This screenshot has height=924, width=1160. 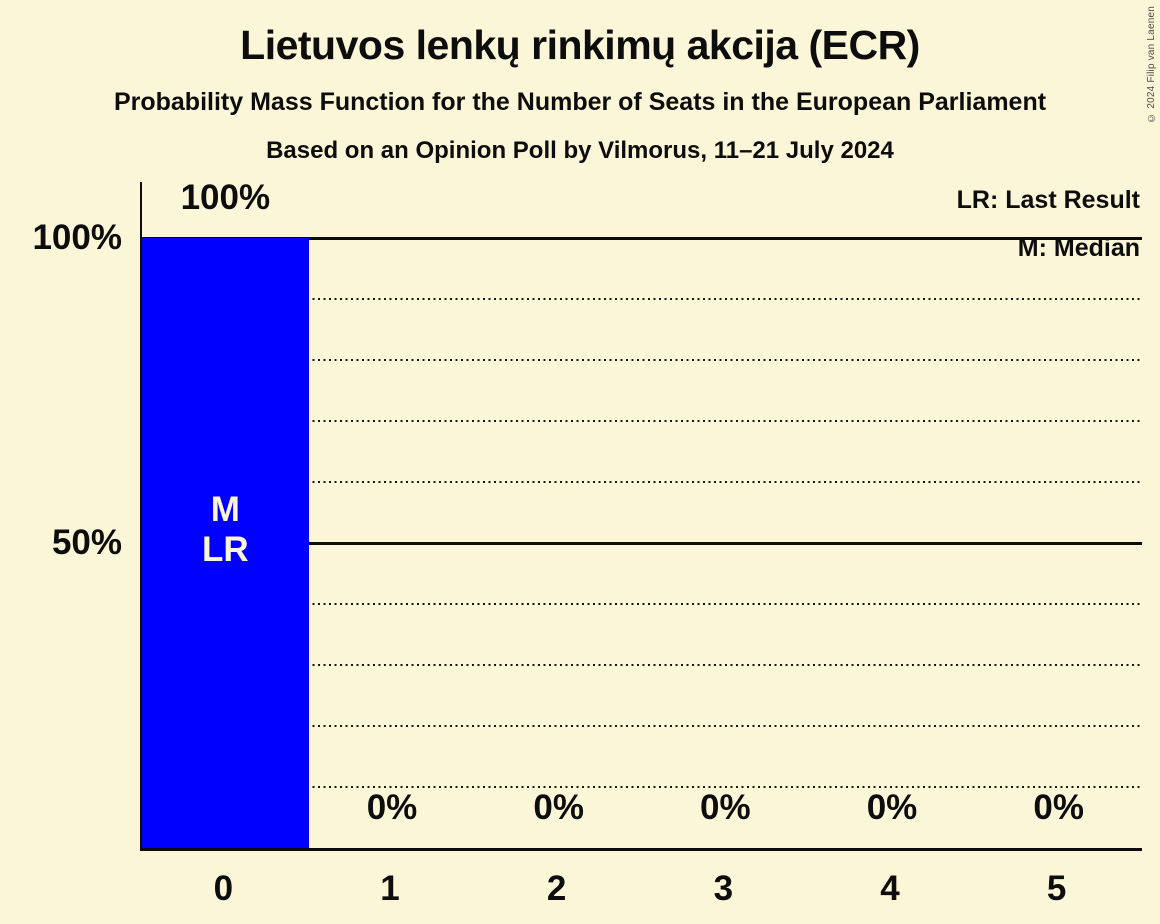 What do you see at coordinates (892, 807) in the screenshot?
I see `bar-value-label-4: 0%` at bounding box center [892, 807].